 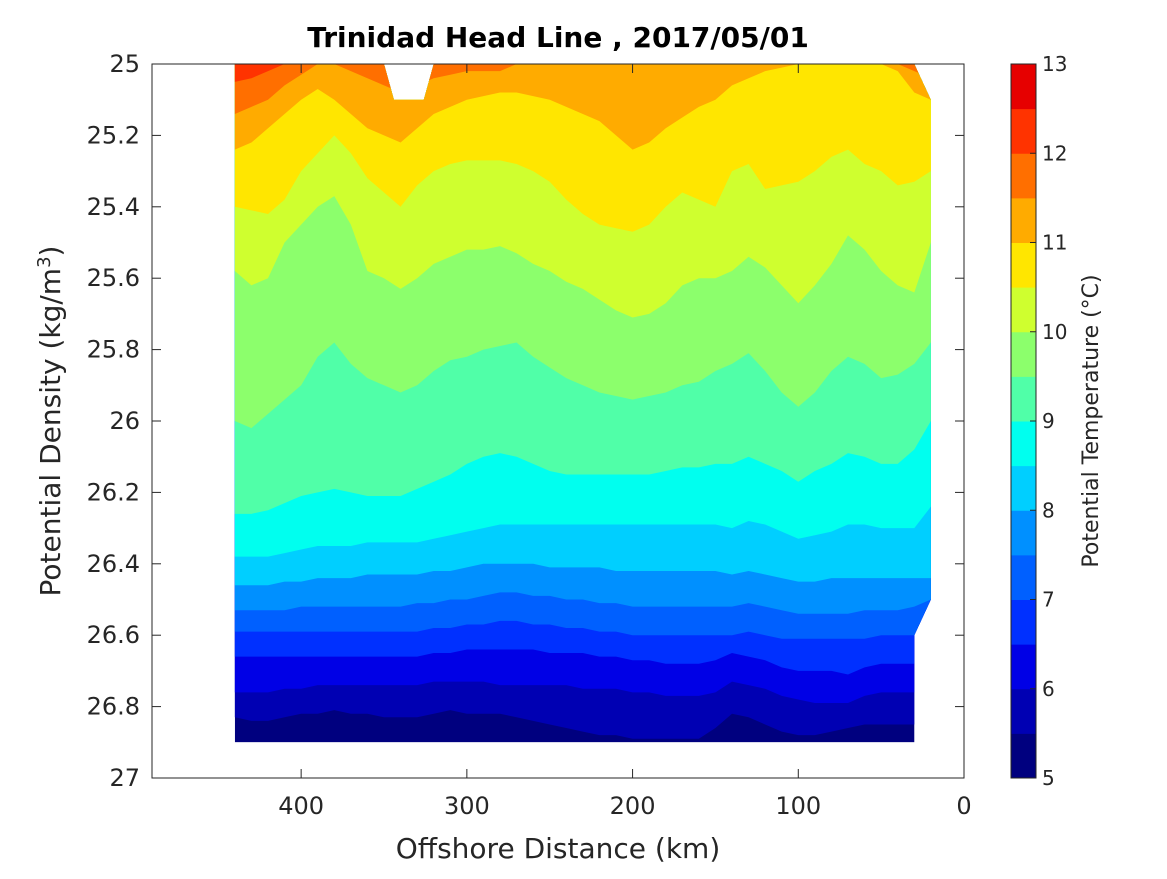 What do you see at coordinates (44, 261) in the screenshot?
I see `y-axis-label-superscript: 3` at bounding box center [44, 261].